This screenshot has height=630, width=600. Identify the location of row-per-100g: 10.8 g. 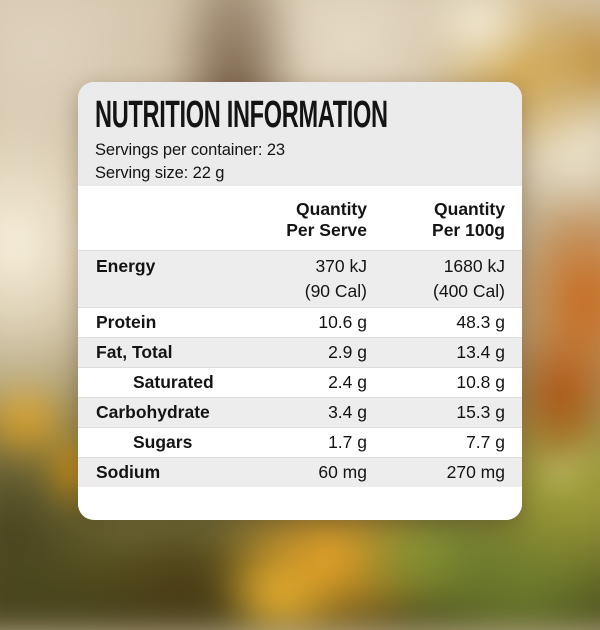
(480, 382).